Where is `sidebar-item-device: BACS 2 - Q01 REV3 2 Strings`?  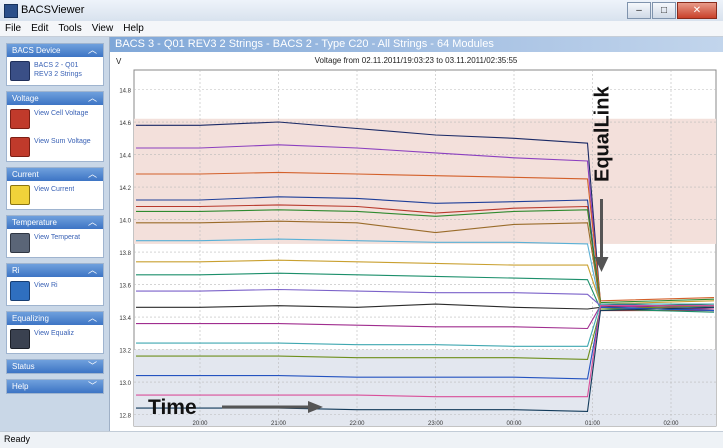 sidebar-item-device: BACS 2 - Q01 REV3 2 Strings is located at coordinates (55, 71).